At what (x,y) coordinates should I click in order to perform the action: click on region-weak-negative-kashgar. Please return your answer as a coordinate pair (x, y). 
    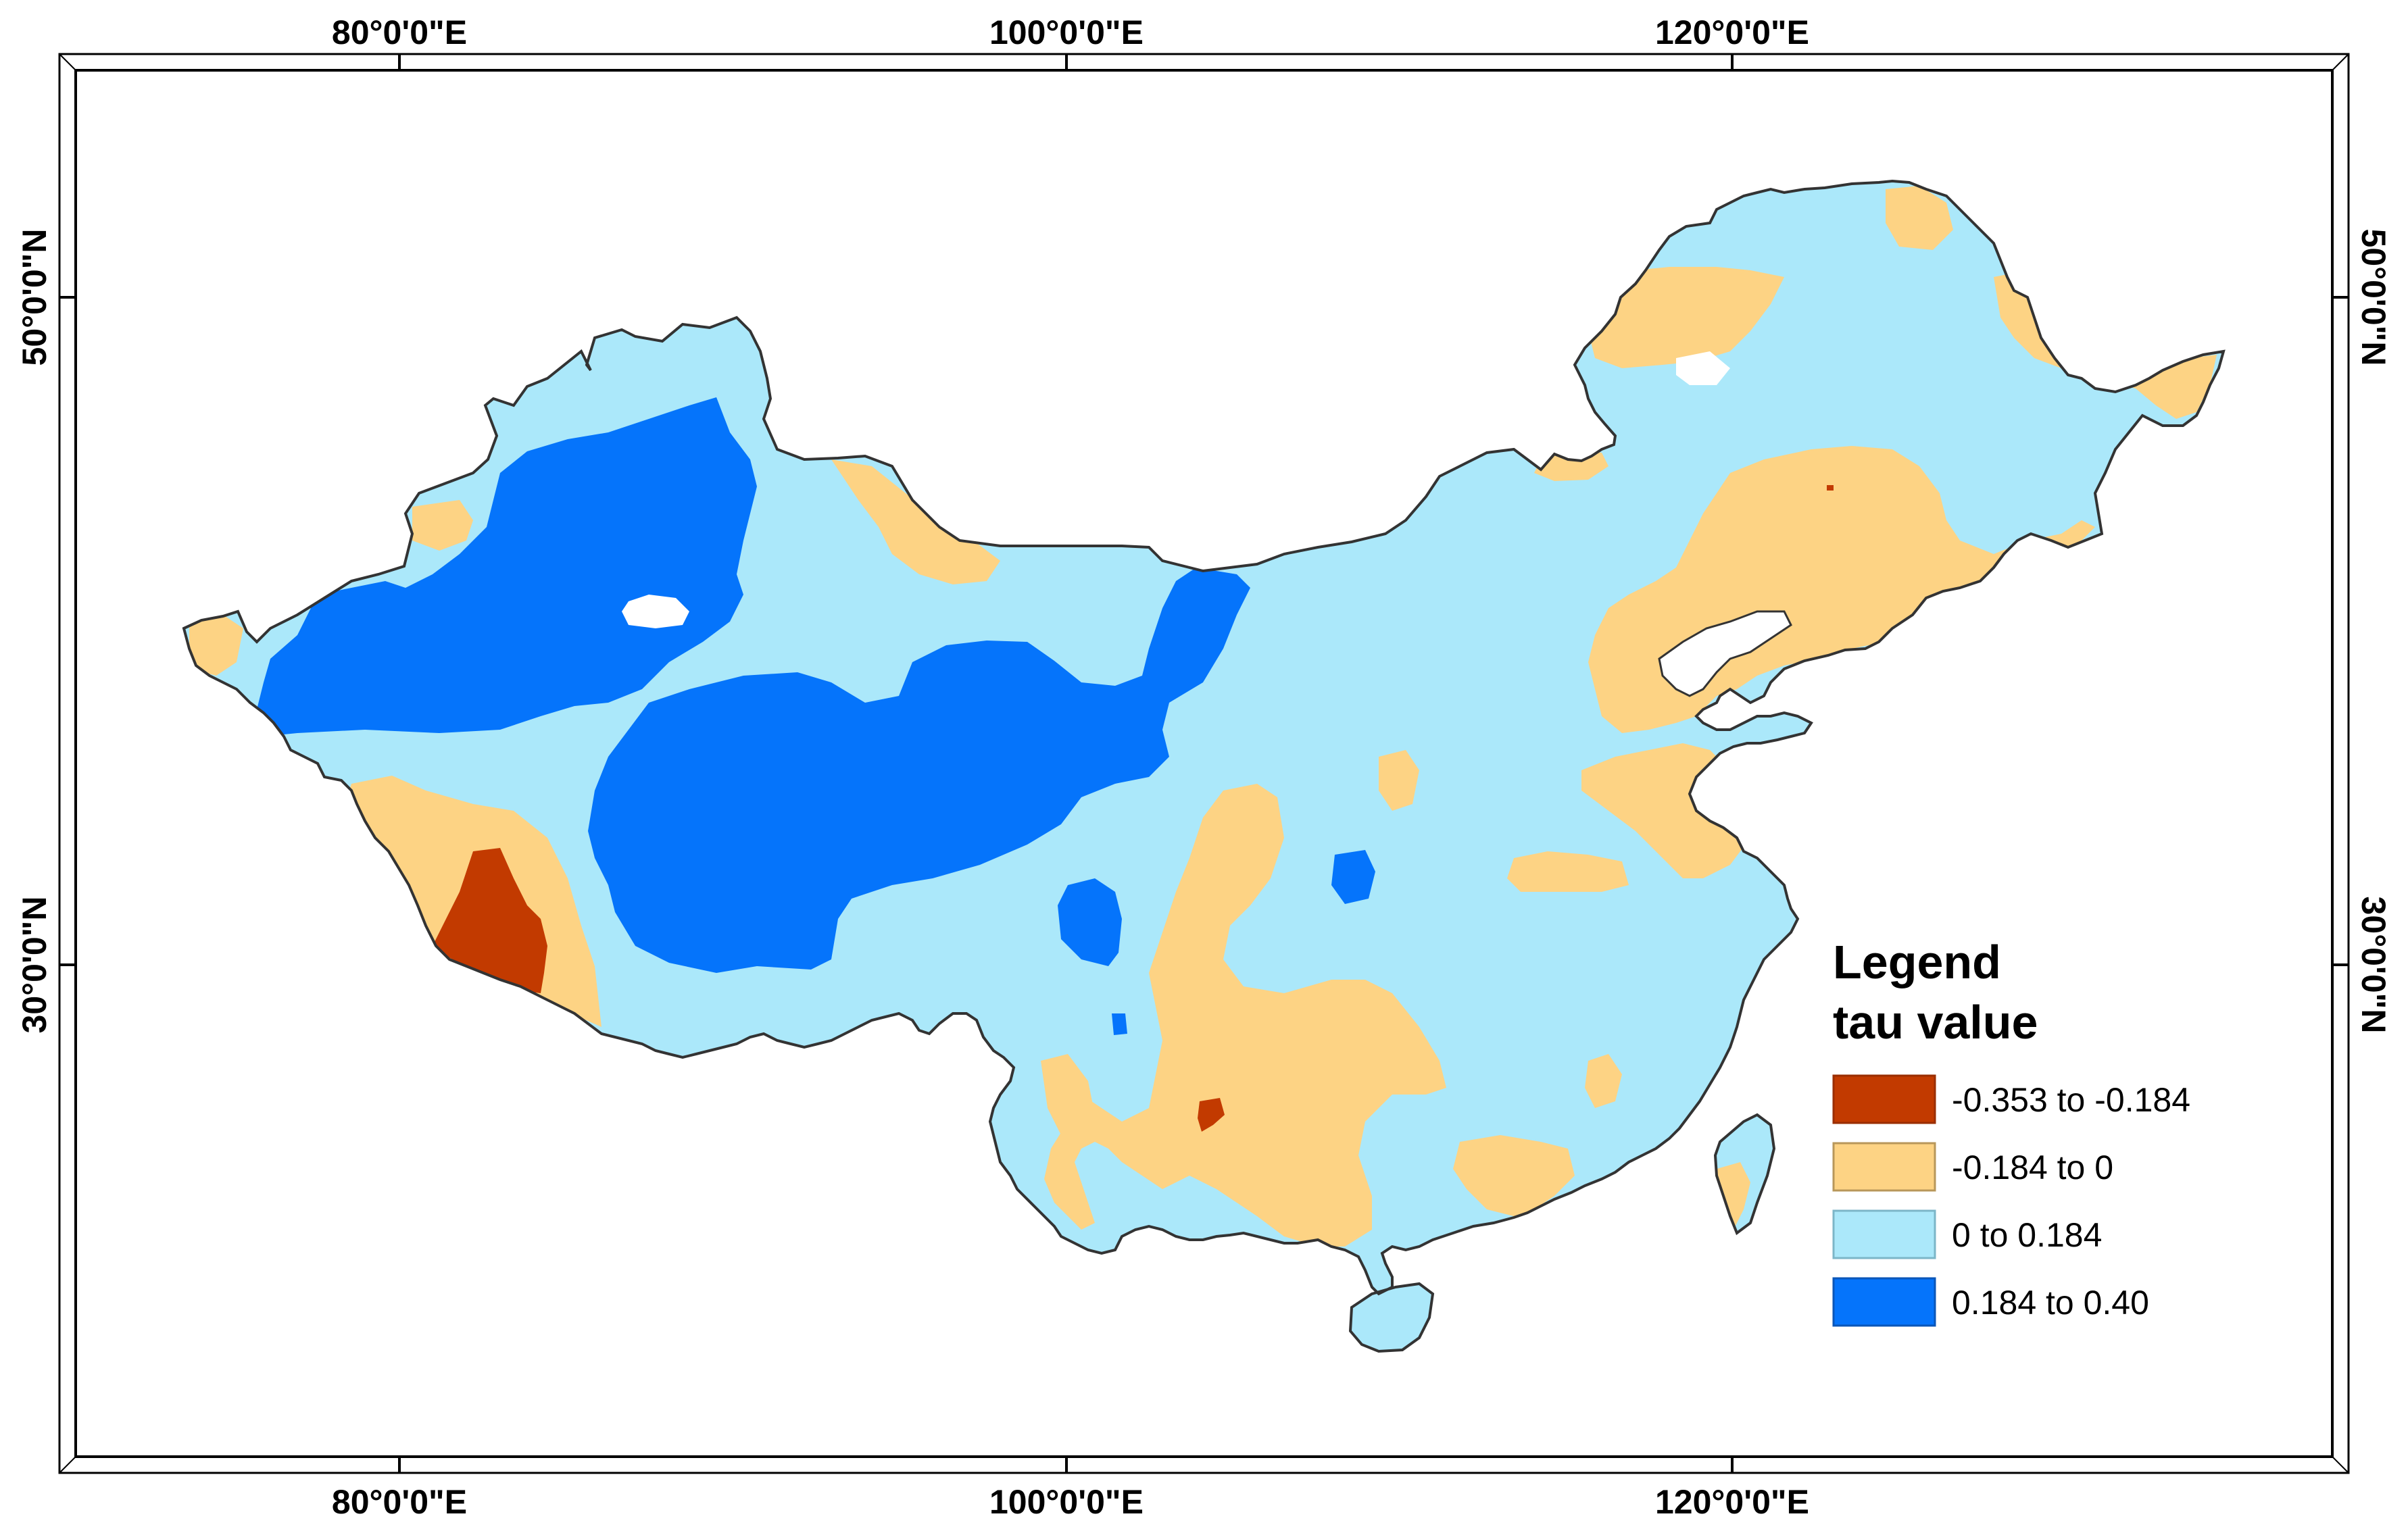
    Looking at the image, I should click on (216, 645).